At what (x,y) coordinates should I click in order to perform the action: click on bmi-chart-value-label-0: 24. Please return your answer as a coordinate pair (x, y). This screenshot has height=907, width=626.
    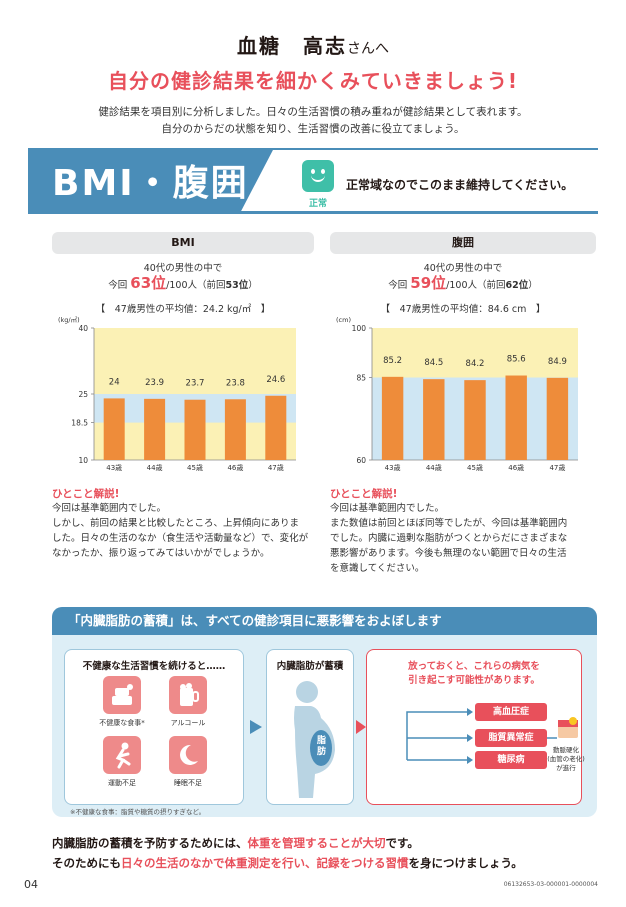
    Looking at the image, I should click on (114, 382).